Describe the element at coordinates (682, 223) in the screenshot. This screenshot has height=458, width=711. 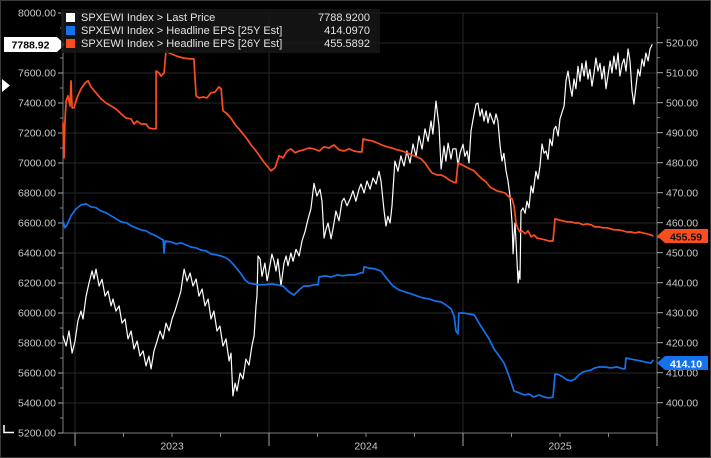
I see `right-axis-tick-label: 460.00` at that location.